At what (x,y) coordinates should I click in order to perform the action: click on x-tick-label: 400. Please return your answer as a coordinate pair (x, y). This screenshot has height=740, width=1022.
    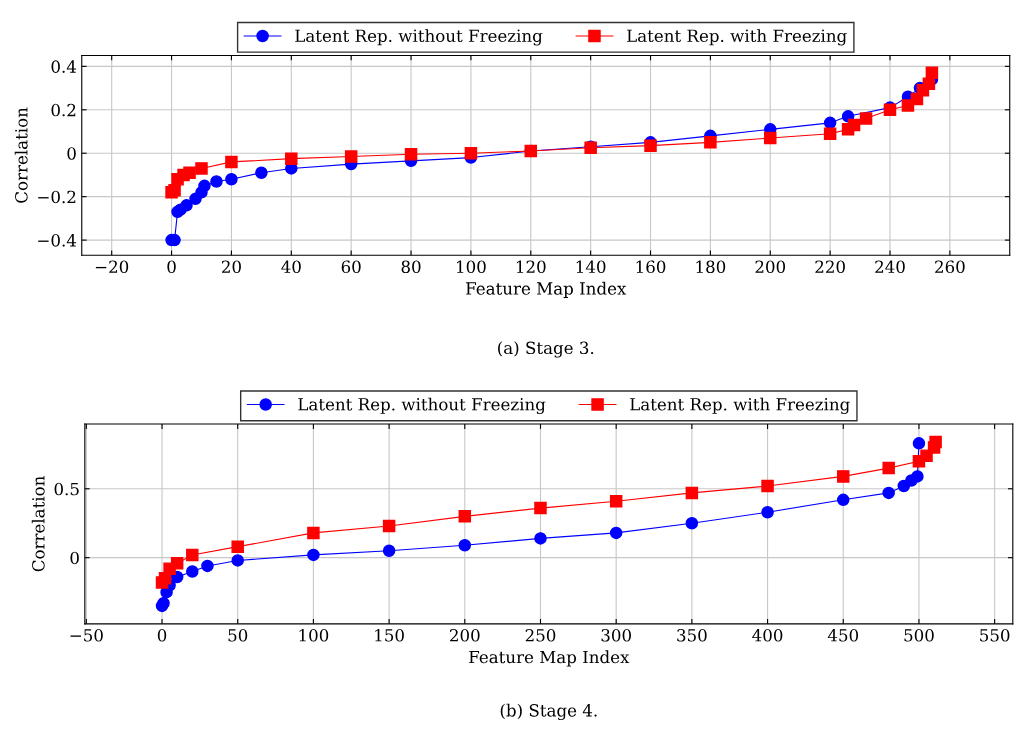
    Looking at the image, I should click on (767, 635).